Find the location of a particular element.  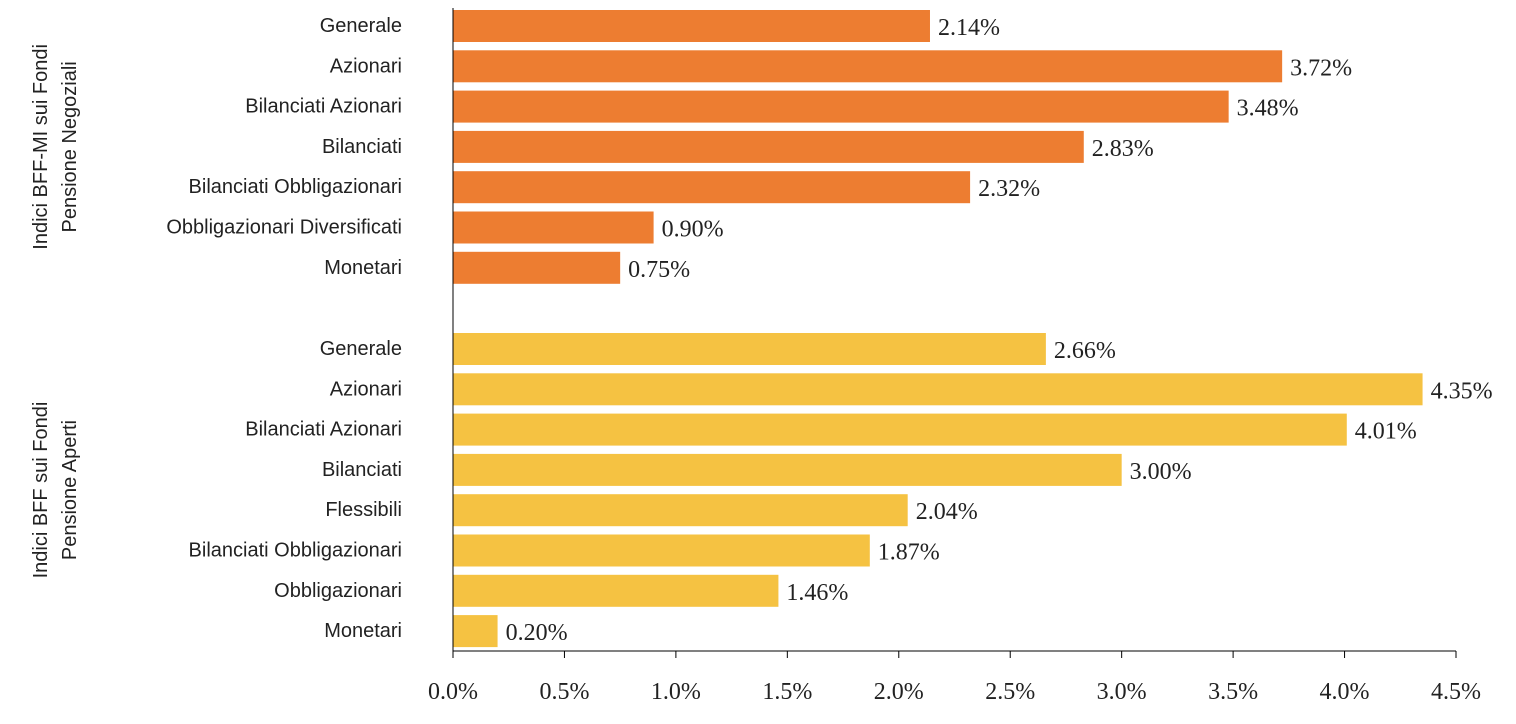

group-label-1: Indici BFF sui Fondi Pensione Aperti is located at coordinates (55, 490).